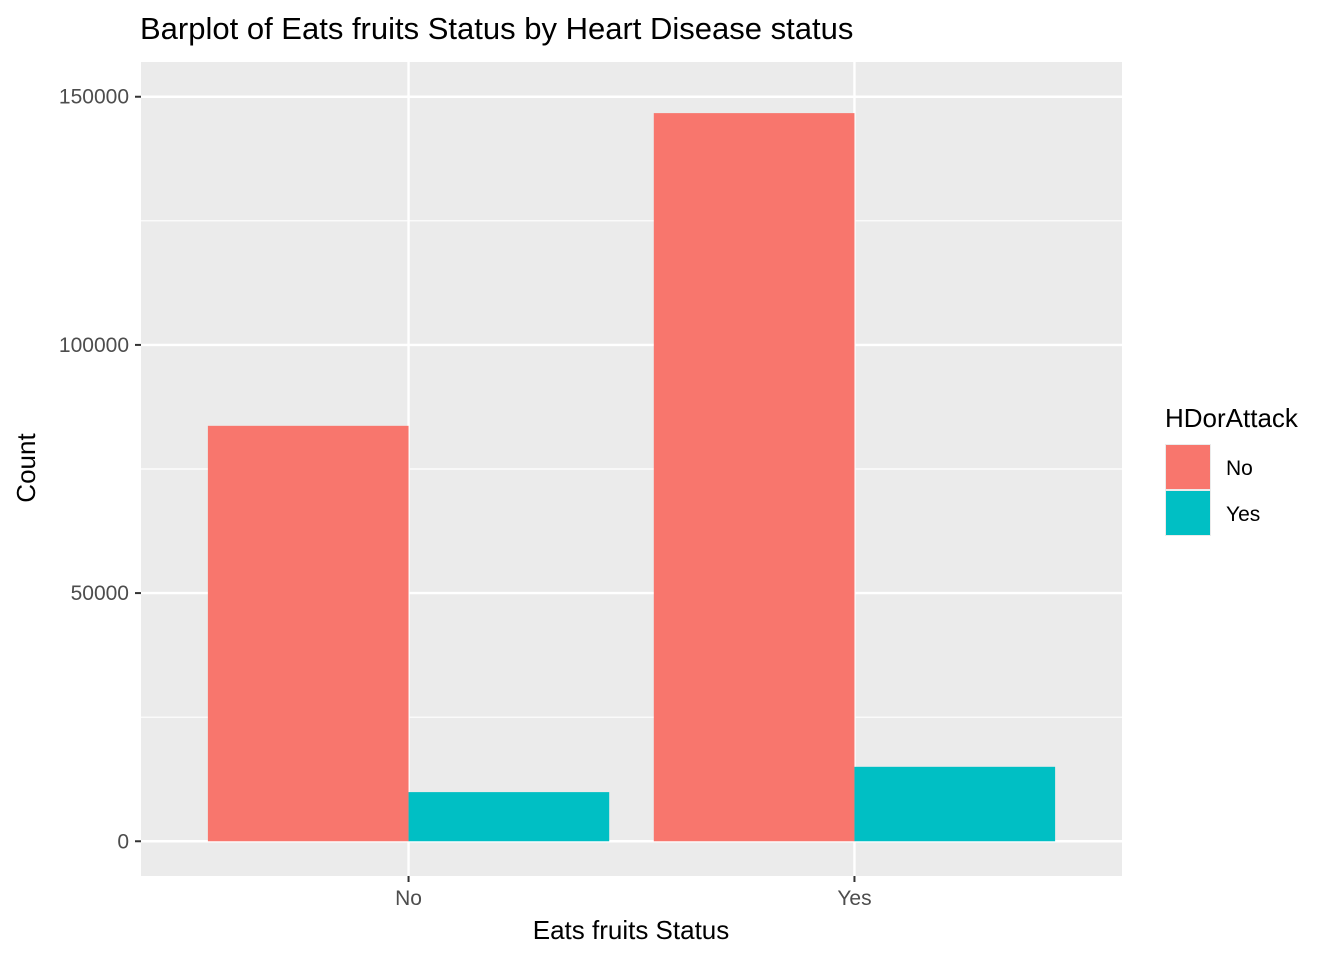 The height and width of the screenshot is (960, 1344). What do you see at coordinates (633, 893) in the screenshot?
I see `x-axis: No Yes` at bounding box center [633, 893].